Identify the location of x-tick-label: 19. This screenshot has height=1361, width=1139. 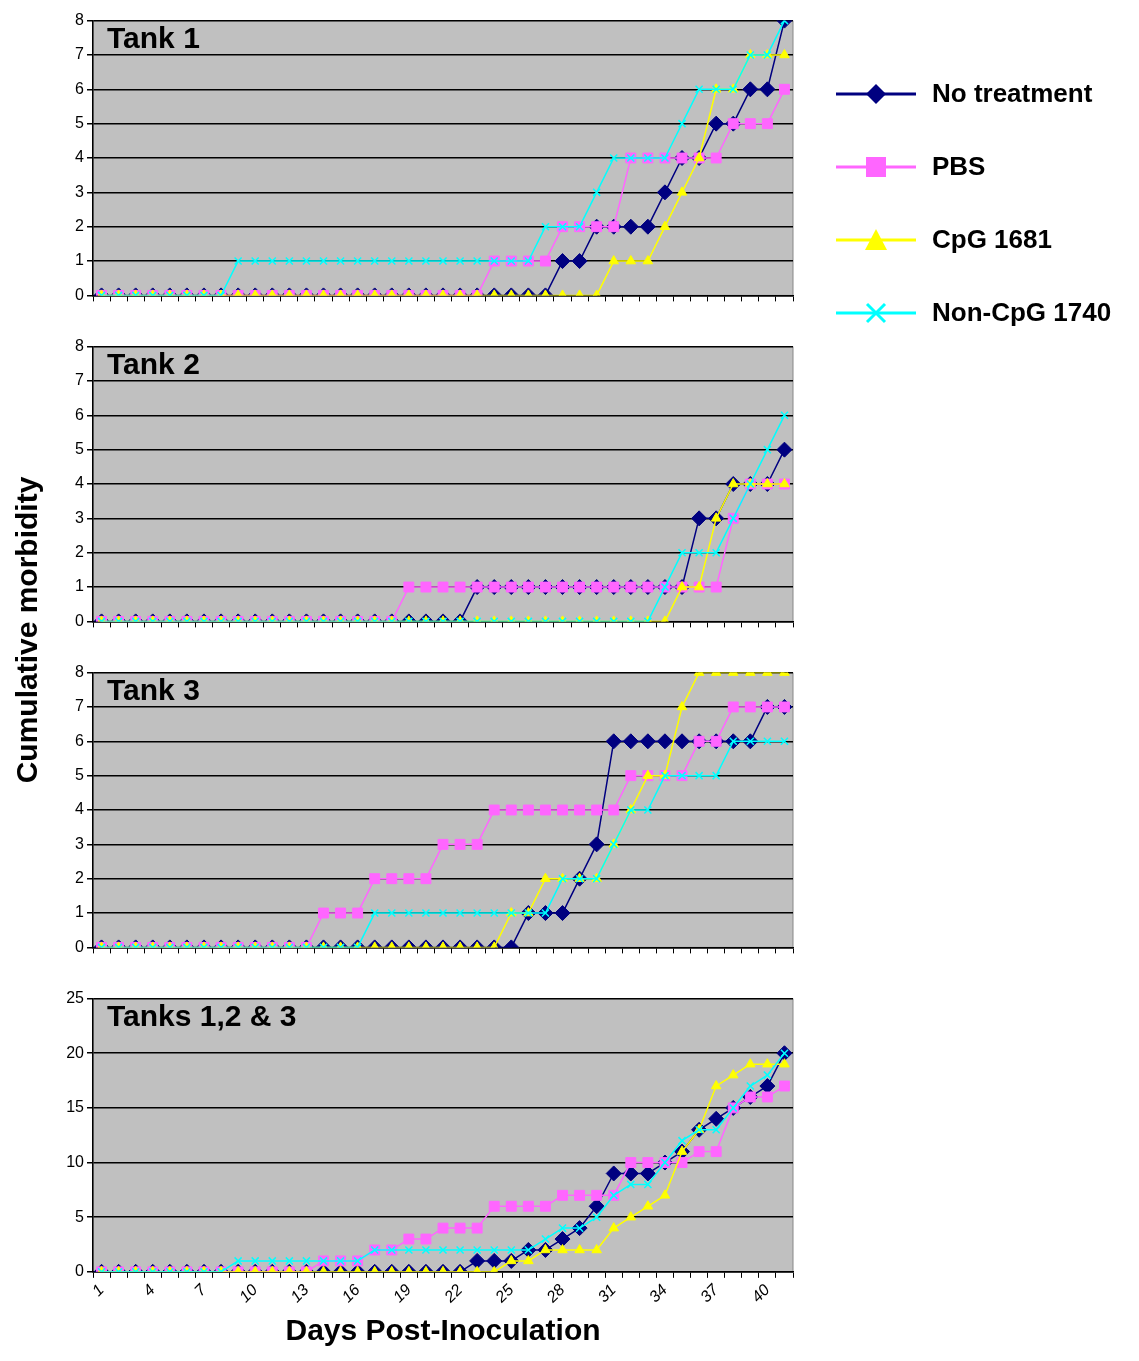
(402, 1293).